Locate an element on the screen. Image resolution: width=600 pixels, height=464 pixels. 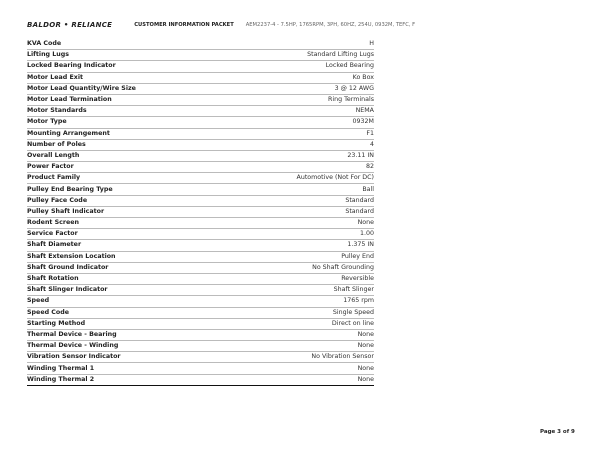
spec-row: Motor Lead Termination Ring Terminals is located at coordinates (200, 101).